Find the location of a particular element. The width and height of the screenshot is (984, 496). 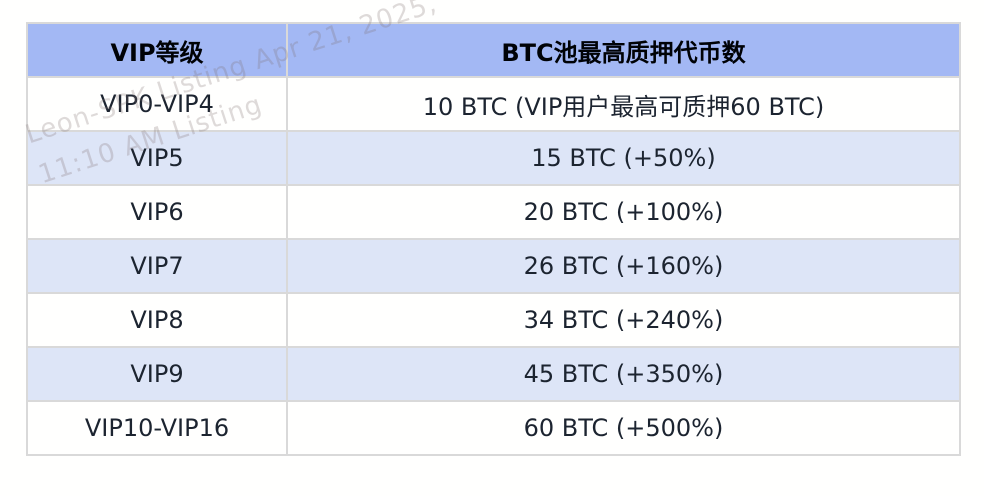

table-row: VIP7 26 BTC (+160%) is located at coordinates (493, 266).